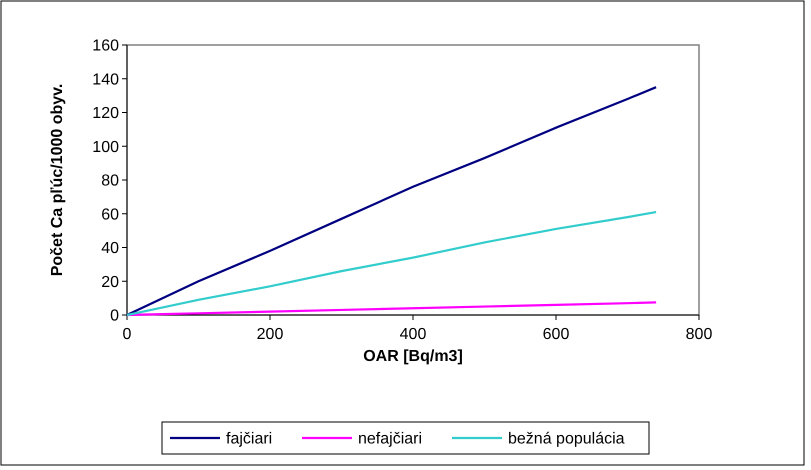 This screenshot has height=470, width=811. Describe the element at coordinates (106, 79) in the screenshot. I see `y-tick-label: 140` at that location.